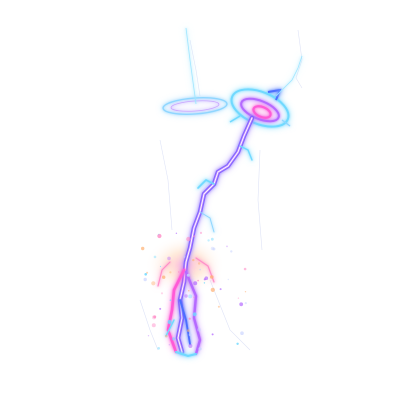 The height and width of the screenshot is (400, 400). What do you see at coordinates (194, 291) in the screenshot?
I see `sparkle-specks` at bounding box center [194, 291].